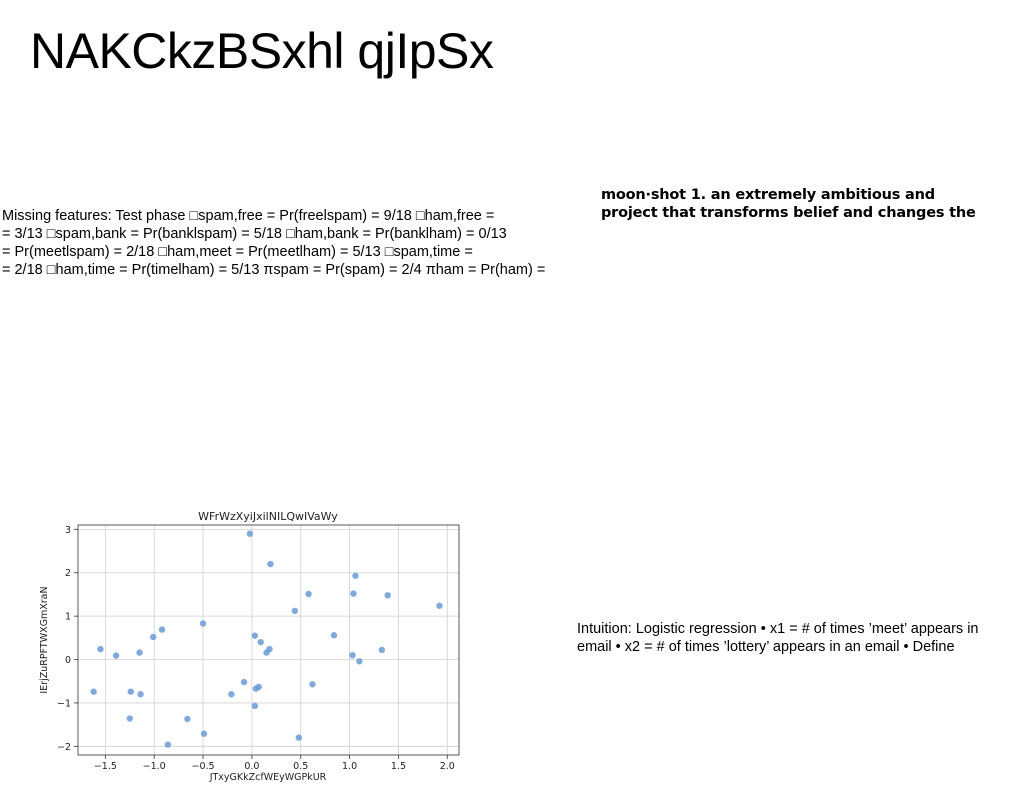  Describe the element at coordinates (105, 766) in the screenshot. I see `x-tick-label: −1.5` at that location.